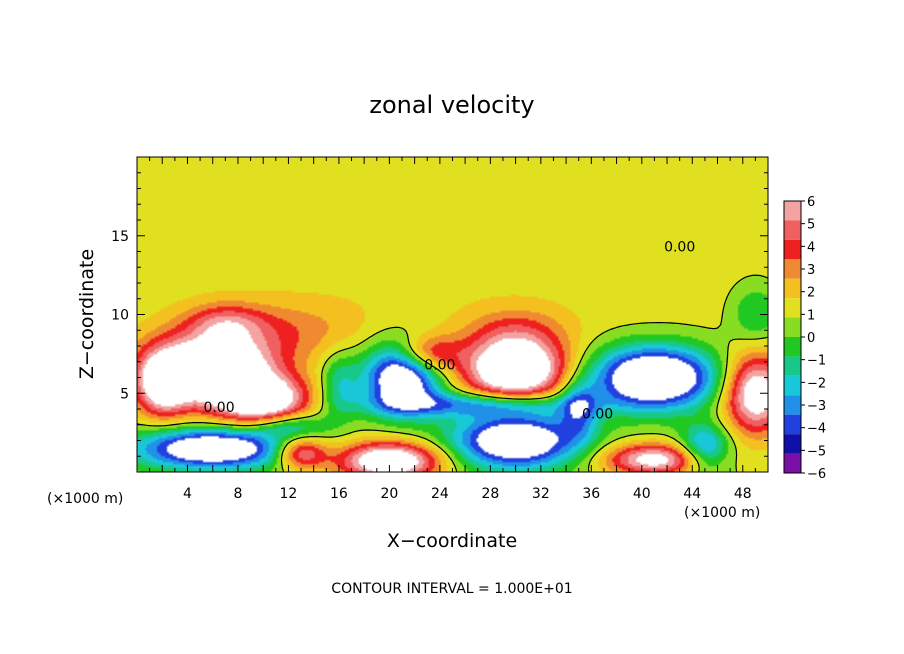 The width and height of the screenshot is (904, 654). What do you see at coordinates (120, 316) in the screenshot?
I see `y-tick-label: 10` at bounding box center [120, 316].